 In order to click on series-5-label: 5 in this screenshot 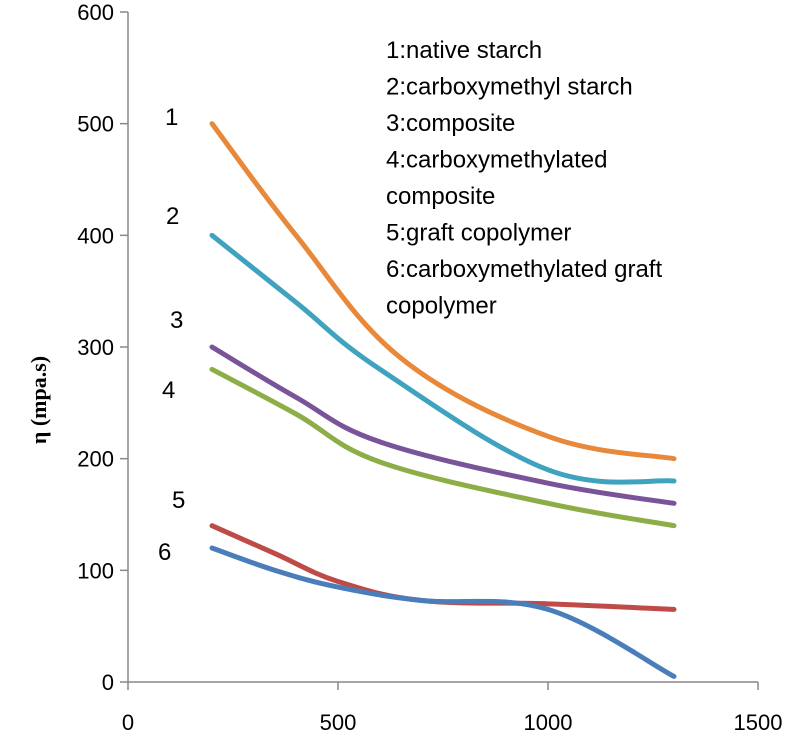, I will do `click(178, 500)`.